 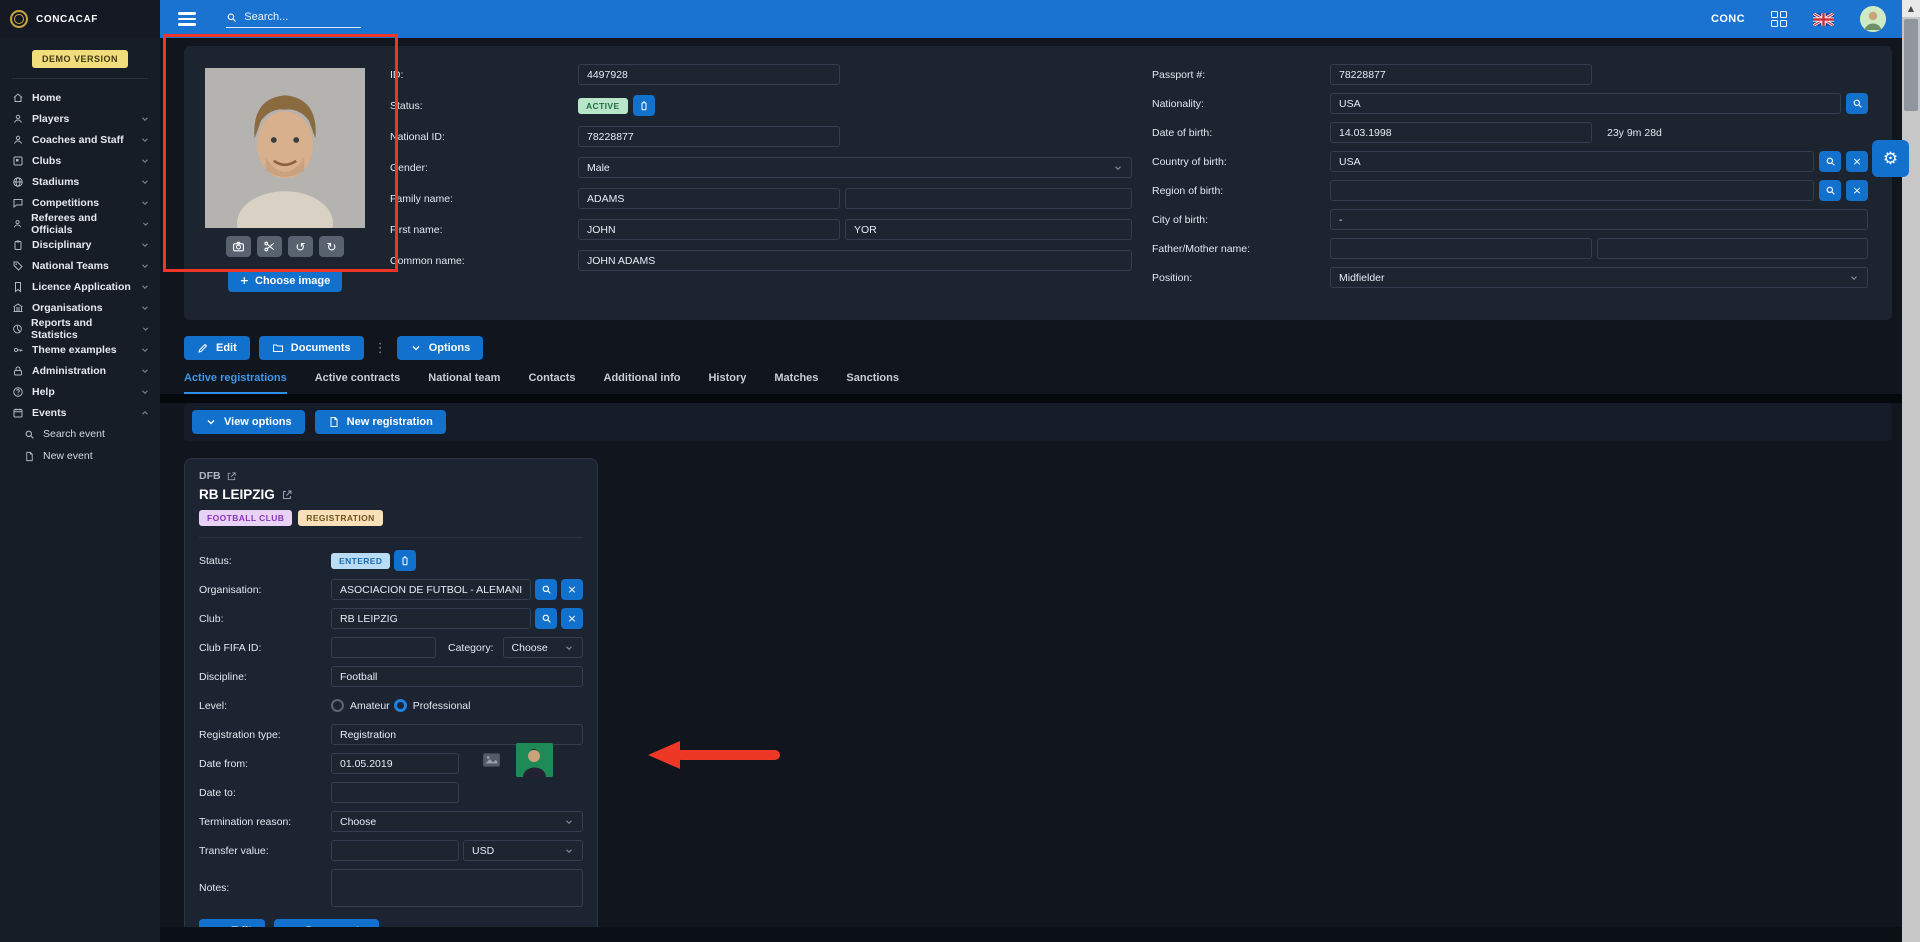 I want to click on tab-active-registrations: Active registrations, so click(x=235, y=383).